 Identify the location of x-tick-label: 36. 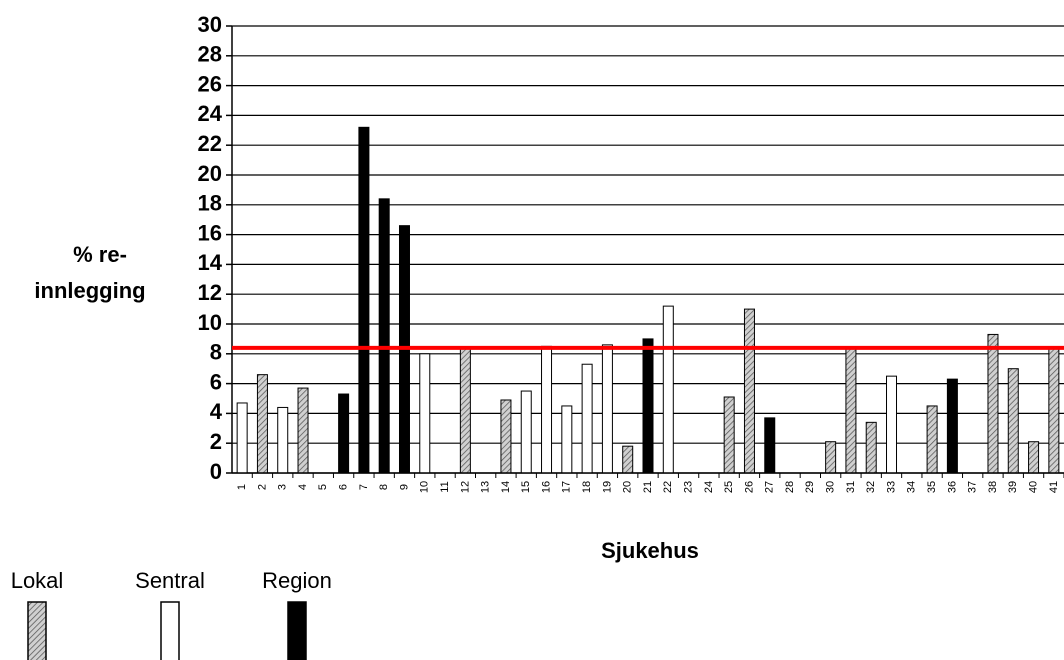
(952, 487).